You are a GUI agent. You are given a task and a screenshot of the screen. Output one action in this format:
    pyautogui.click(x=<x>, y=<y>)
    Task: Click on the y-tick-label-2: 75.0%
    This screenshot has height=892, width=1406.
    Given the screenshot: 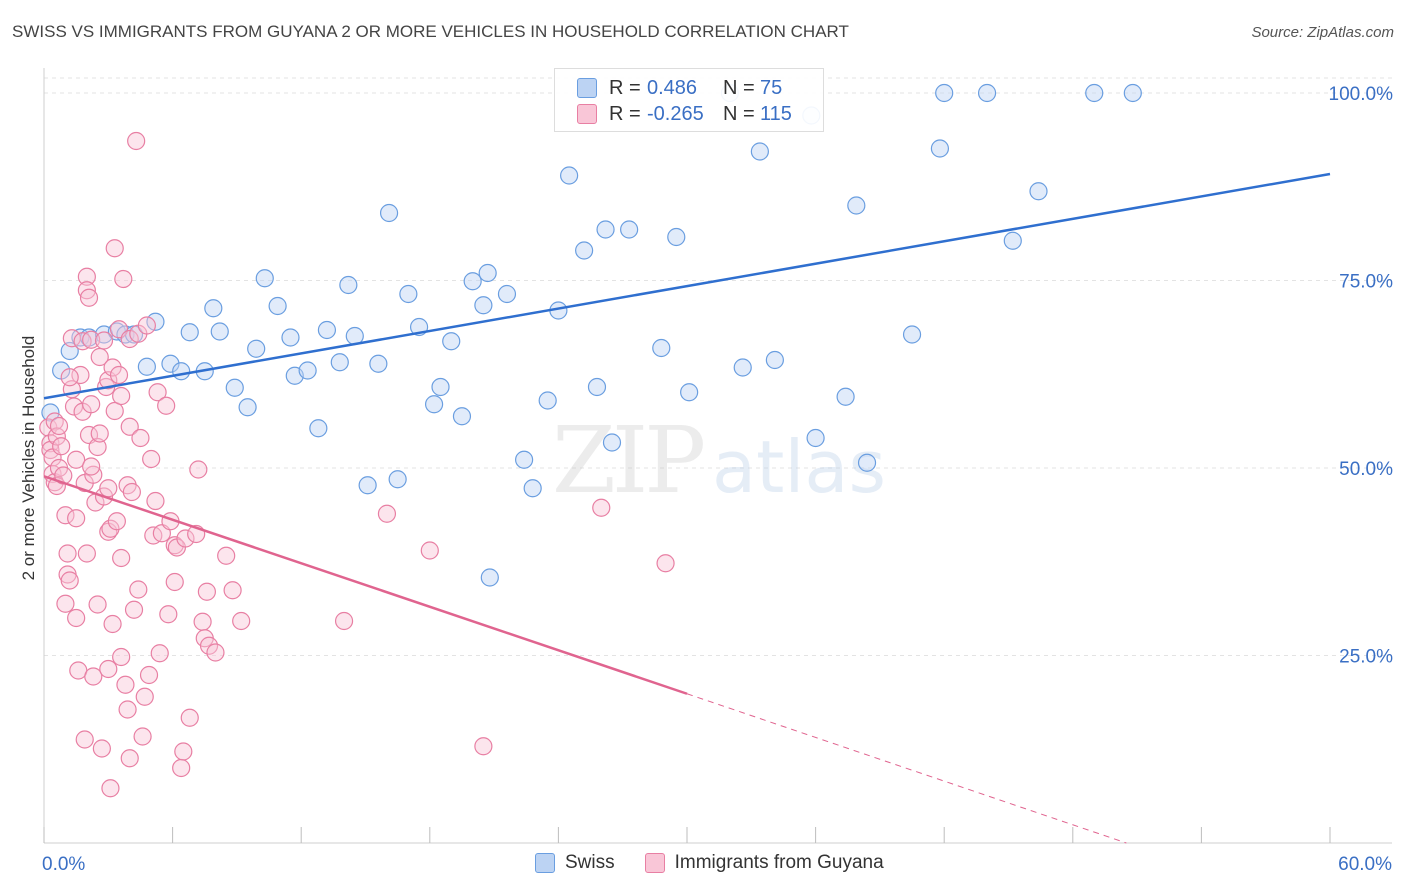 What is the action you would take?
    pyautogui.click(x=1366, y=282)
    